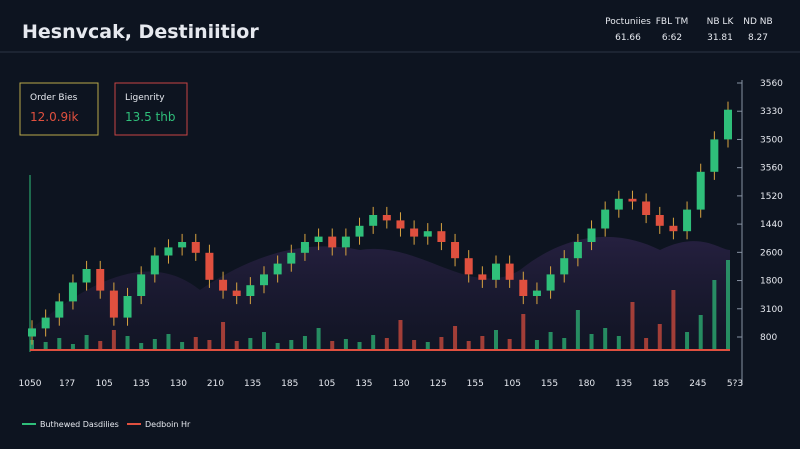  Describe the element at coordinates (771, 112) in the screenshot. I see `y-tick-label: 3330` at that location.